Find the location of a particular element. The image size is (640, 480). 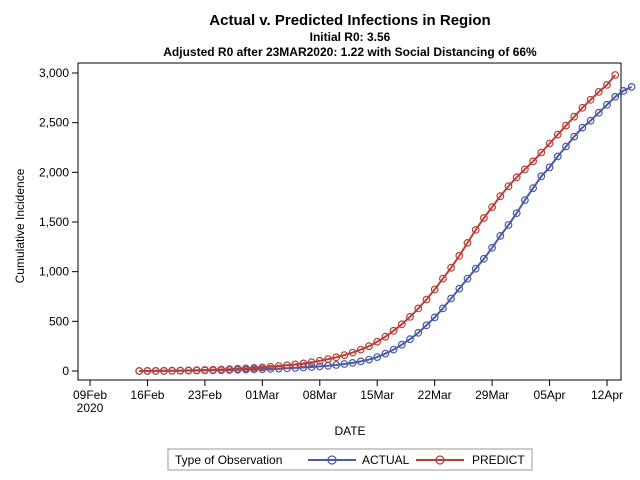

x-tick-label: 08Mar is located at coordinates (320, 395).